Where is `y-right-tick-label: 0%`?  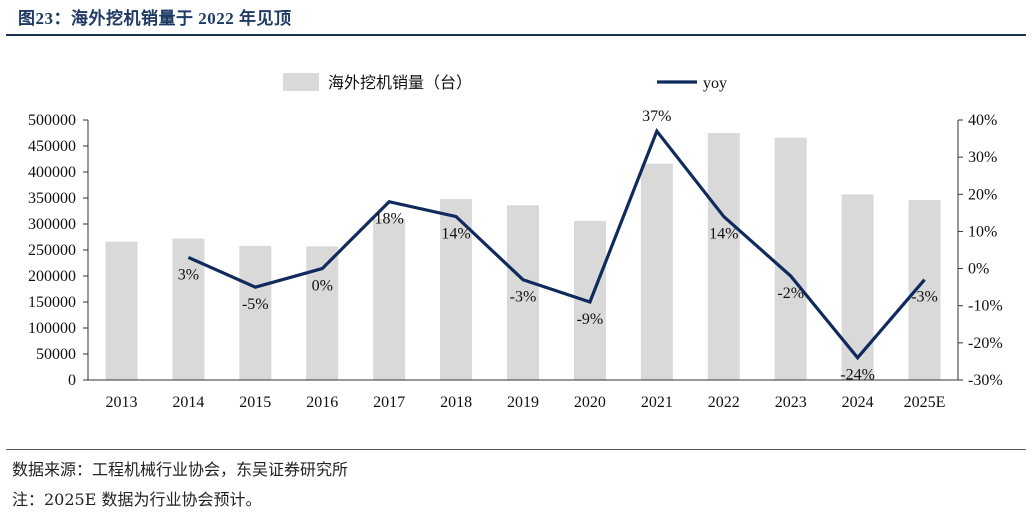
y-right-tick-label: 0% is located at coordinates (978, 269).